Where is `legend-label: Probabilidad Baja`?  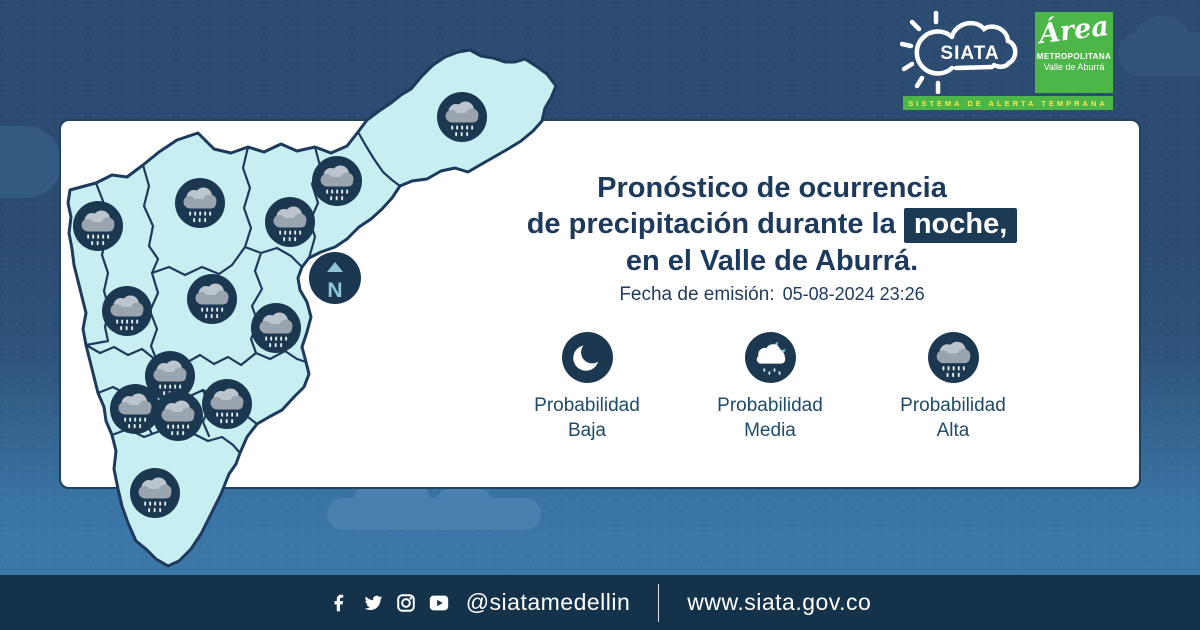
legend-label: Probabilidad Baja is located at coordinates (587, 418).